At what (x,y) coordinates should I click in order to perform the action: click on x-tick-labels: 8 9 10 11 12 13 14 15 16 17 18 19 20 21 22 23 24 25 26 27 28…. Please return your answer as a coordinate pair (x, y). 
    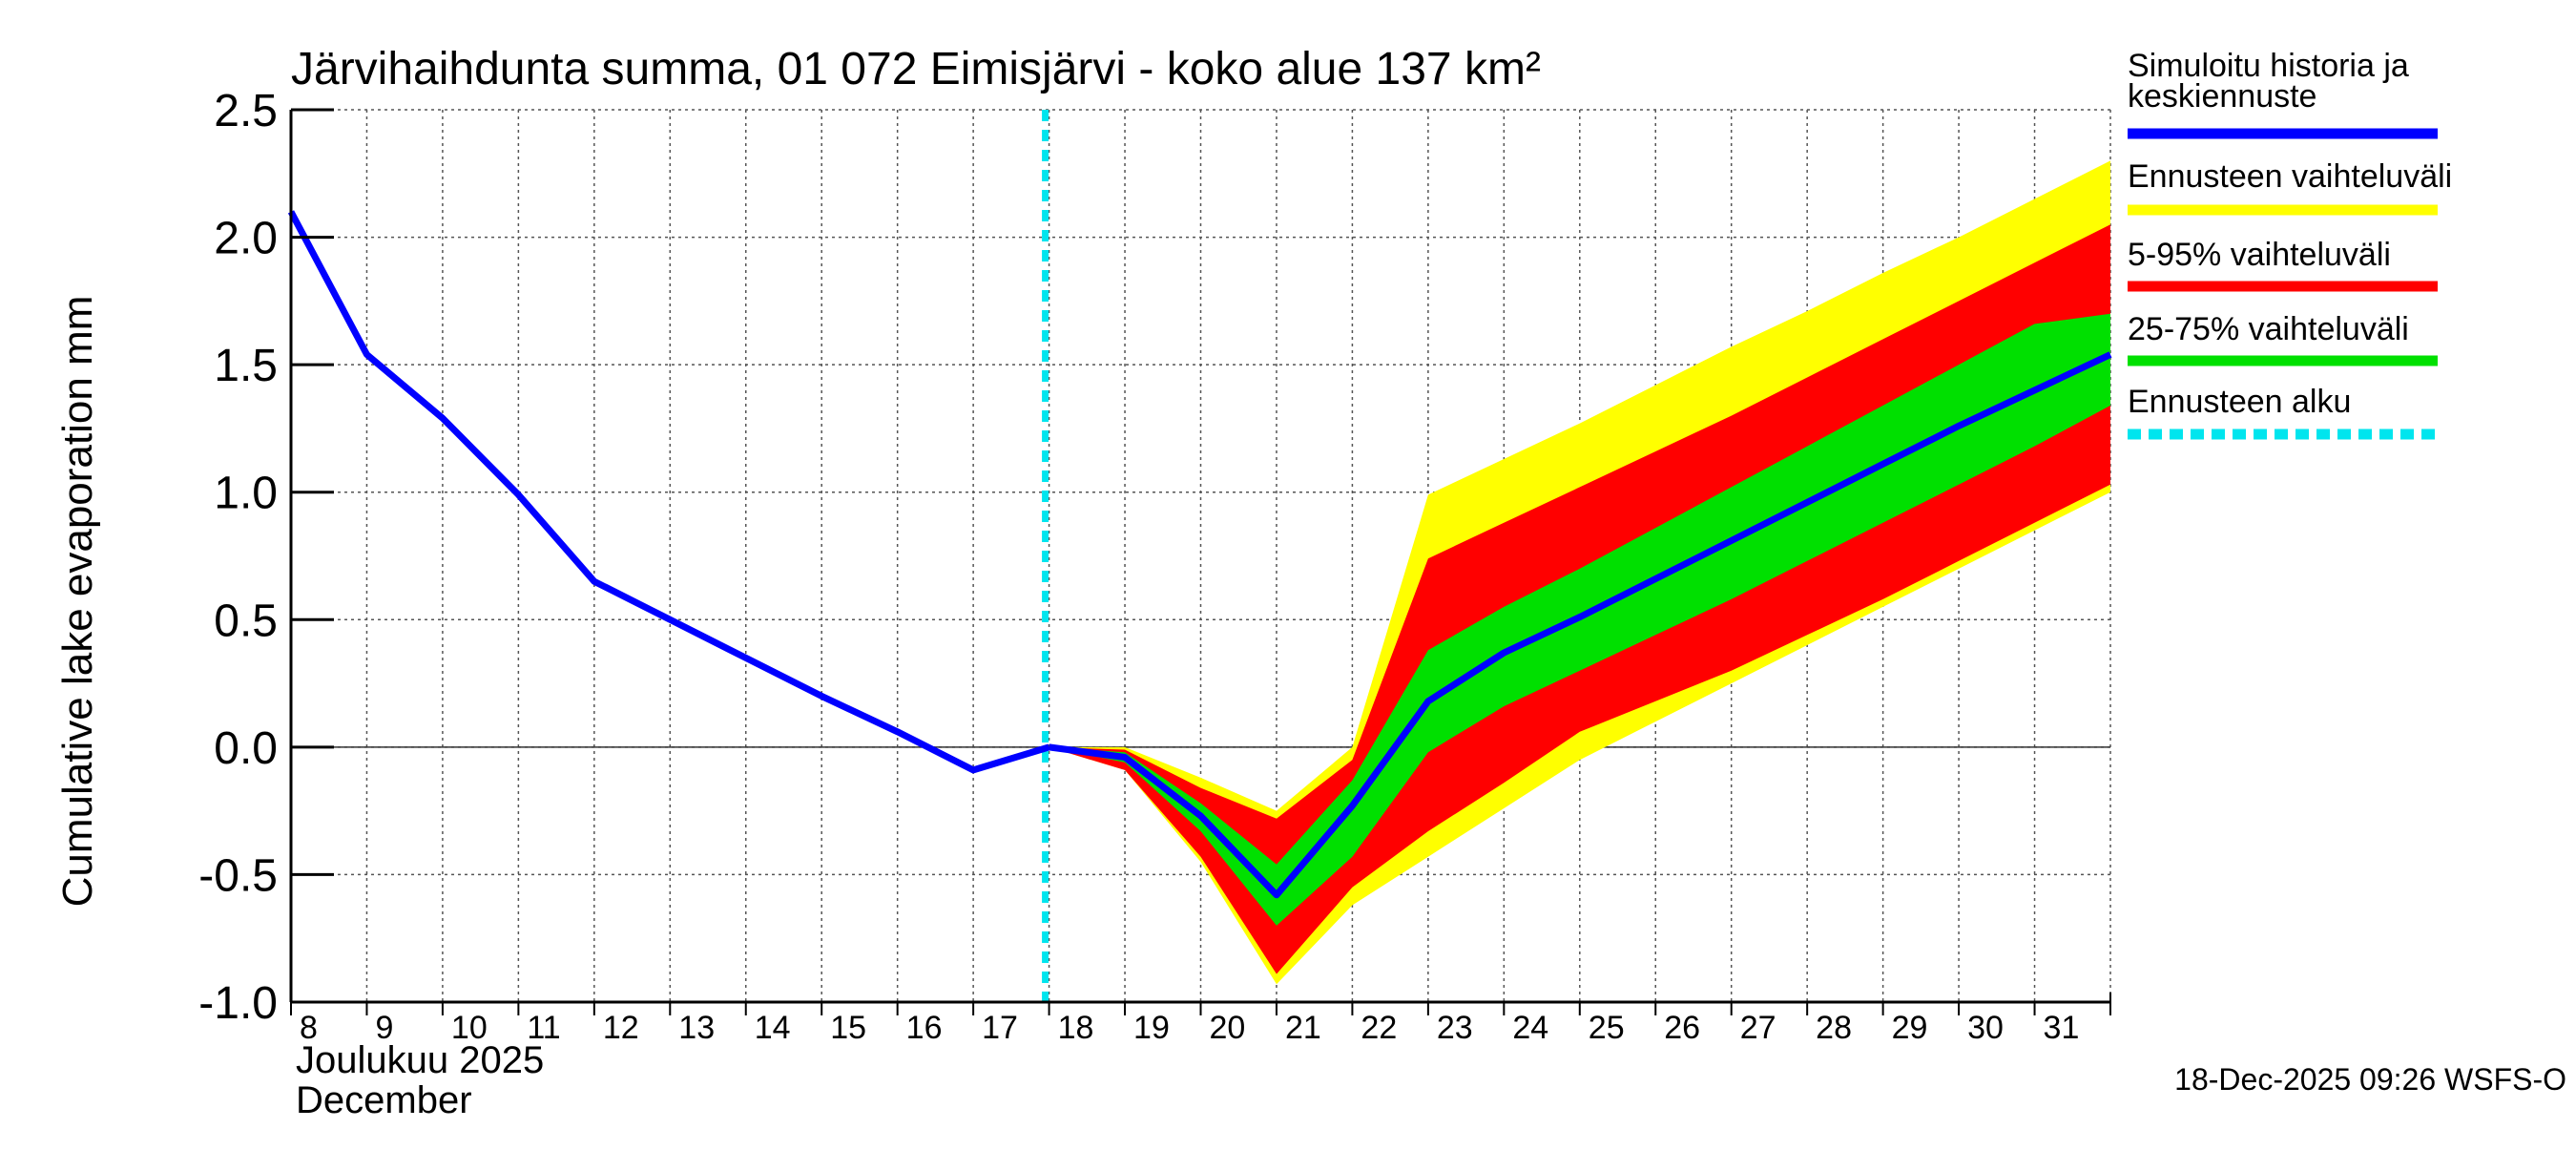
    Looking at the image, I should click on (1189, 1028).